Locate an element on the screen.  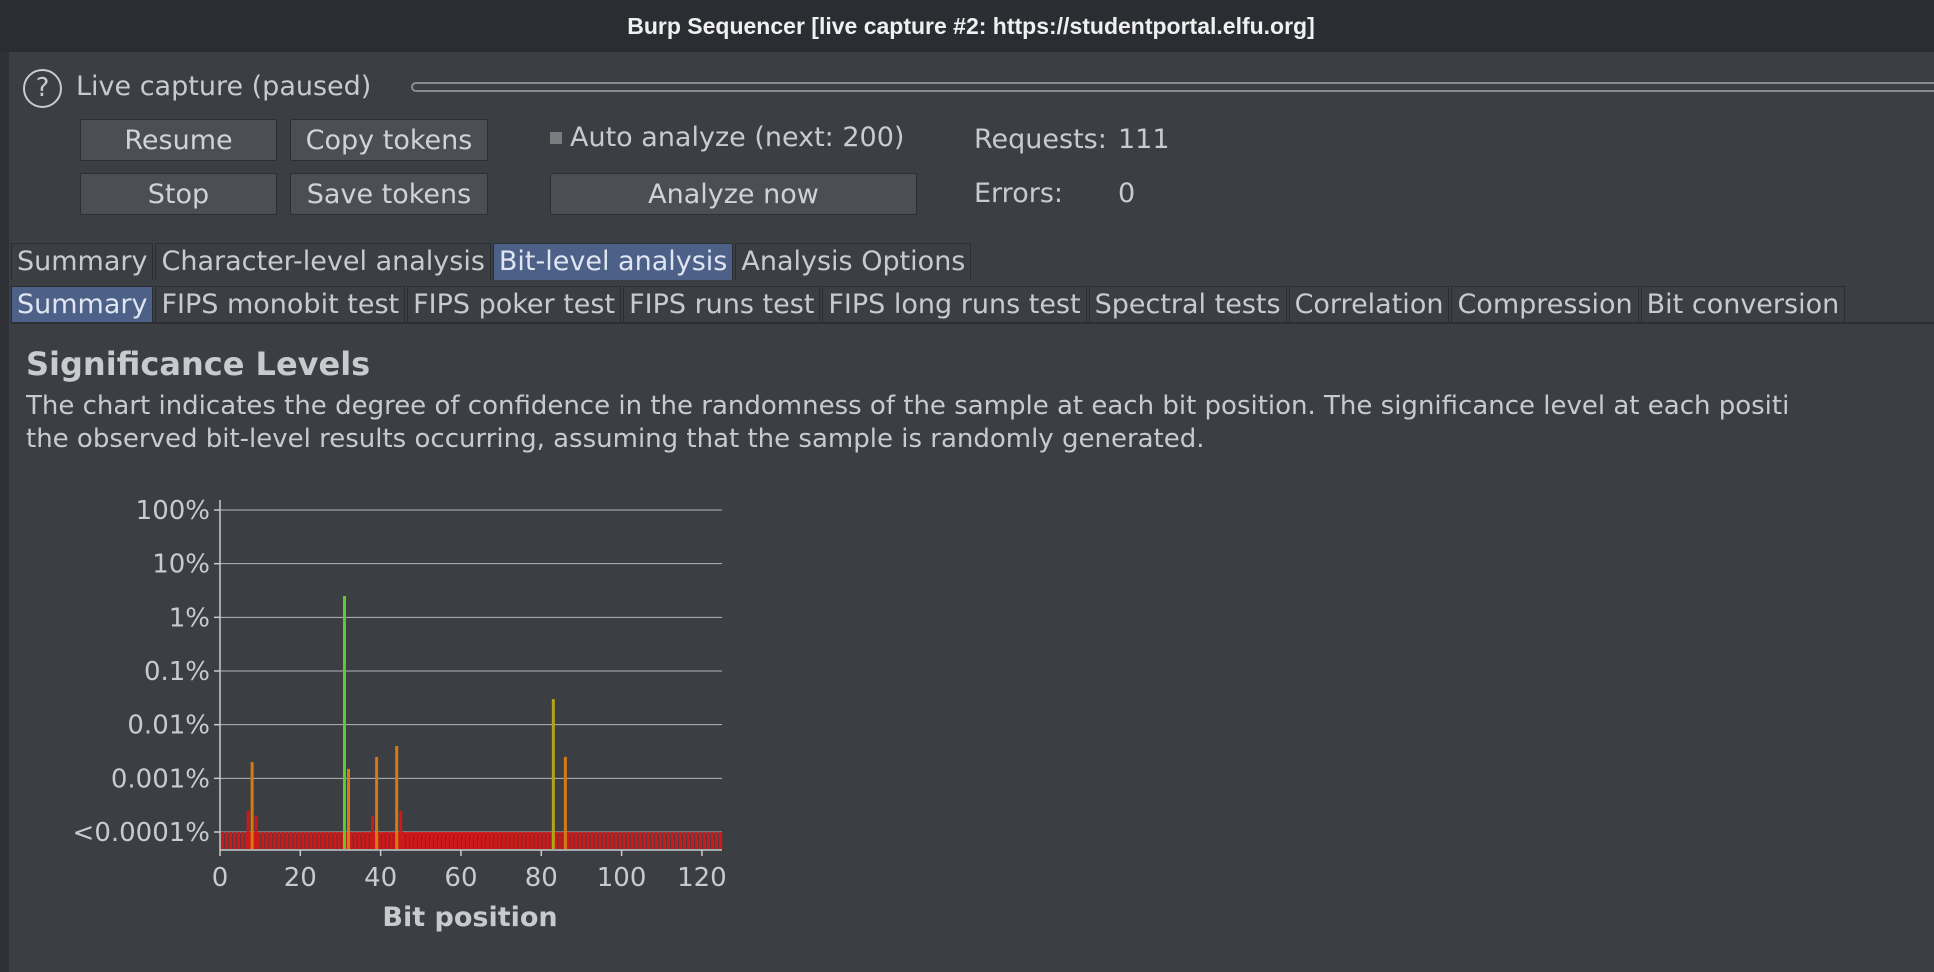
subtab-fips-poker-test: FIPS poker test is located at coordinates (514, 304).